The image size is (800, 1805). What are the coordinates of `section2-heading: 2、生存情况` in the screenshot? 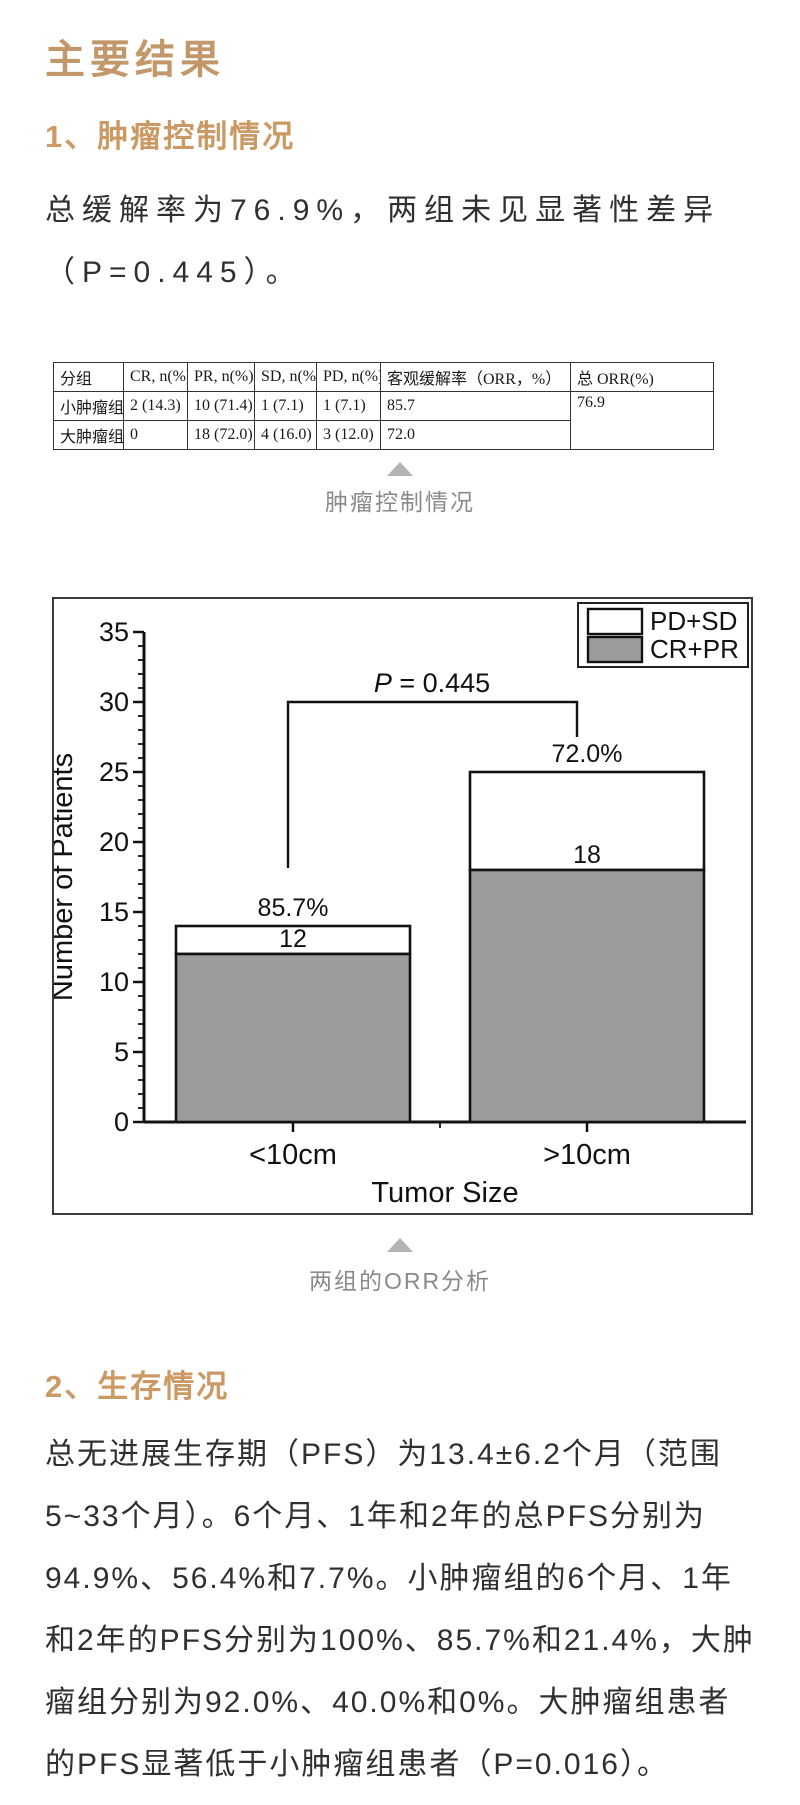 It's located at (137, 1386).